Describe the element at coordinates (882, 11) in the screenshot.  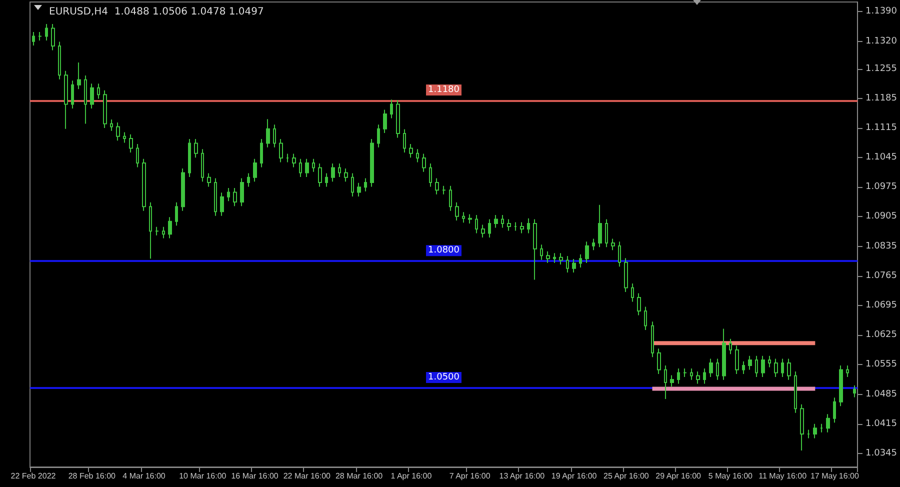
I see `y-tick-label: 1.1390` at that location.